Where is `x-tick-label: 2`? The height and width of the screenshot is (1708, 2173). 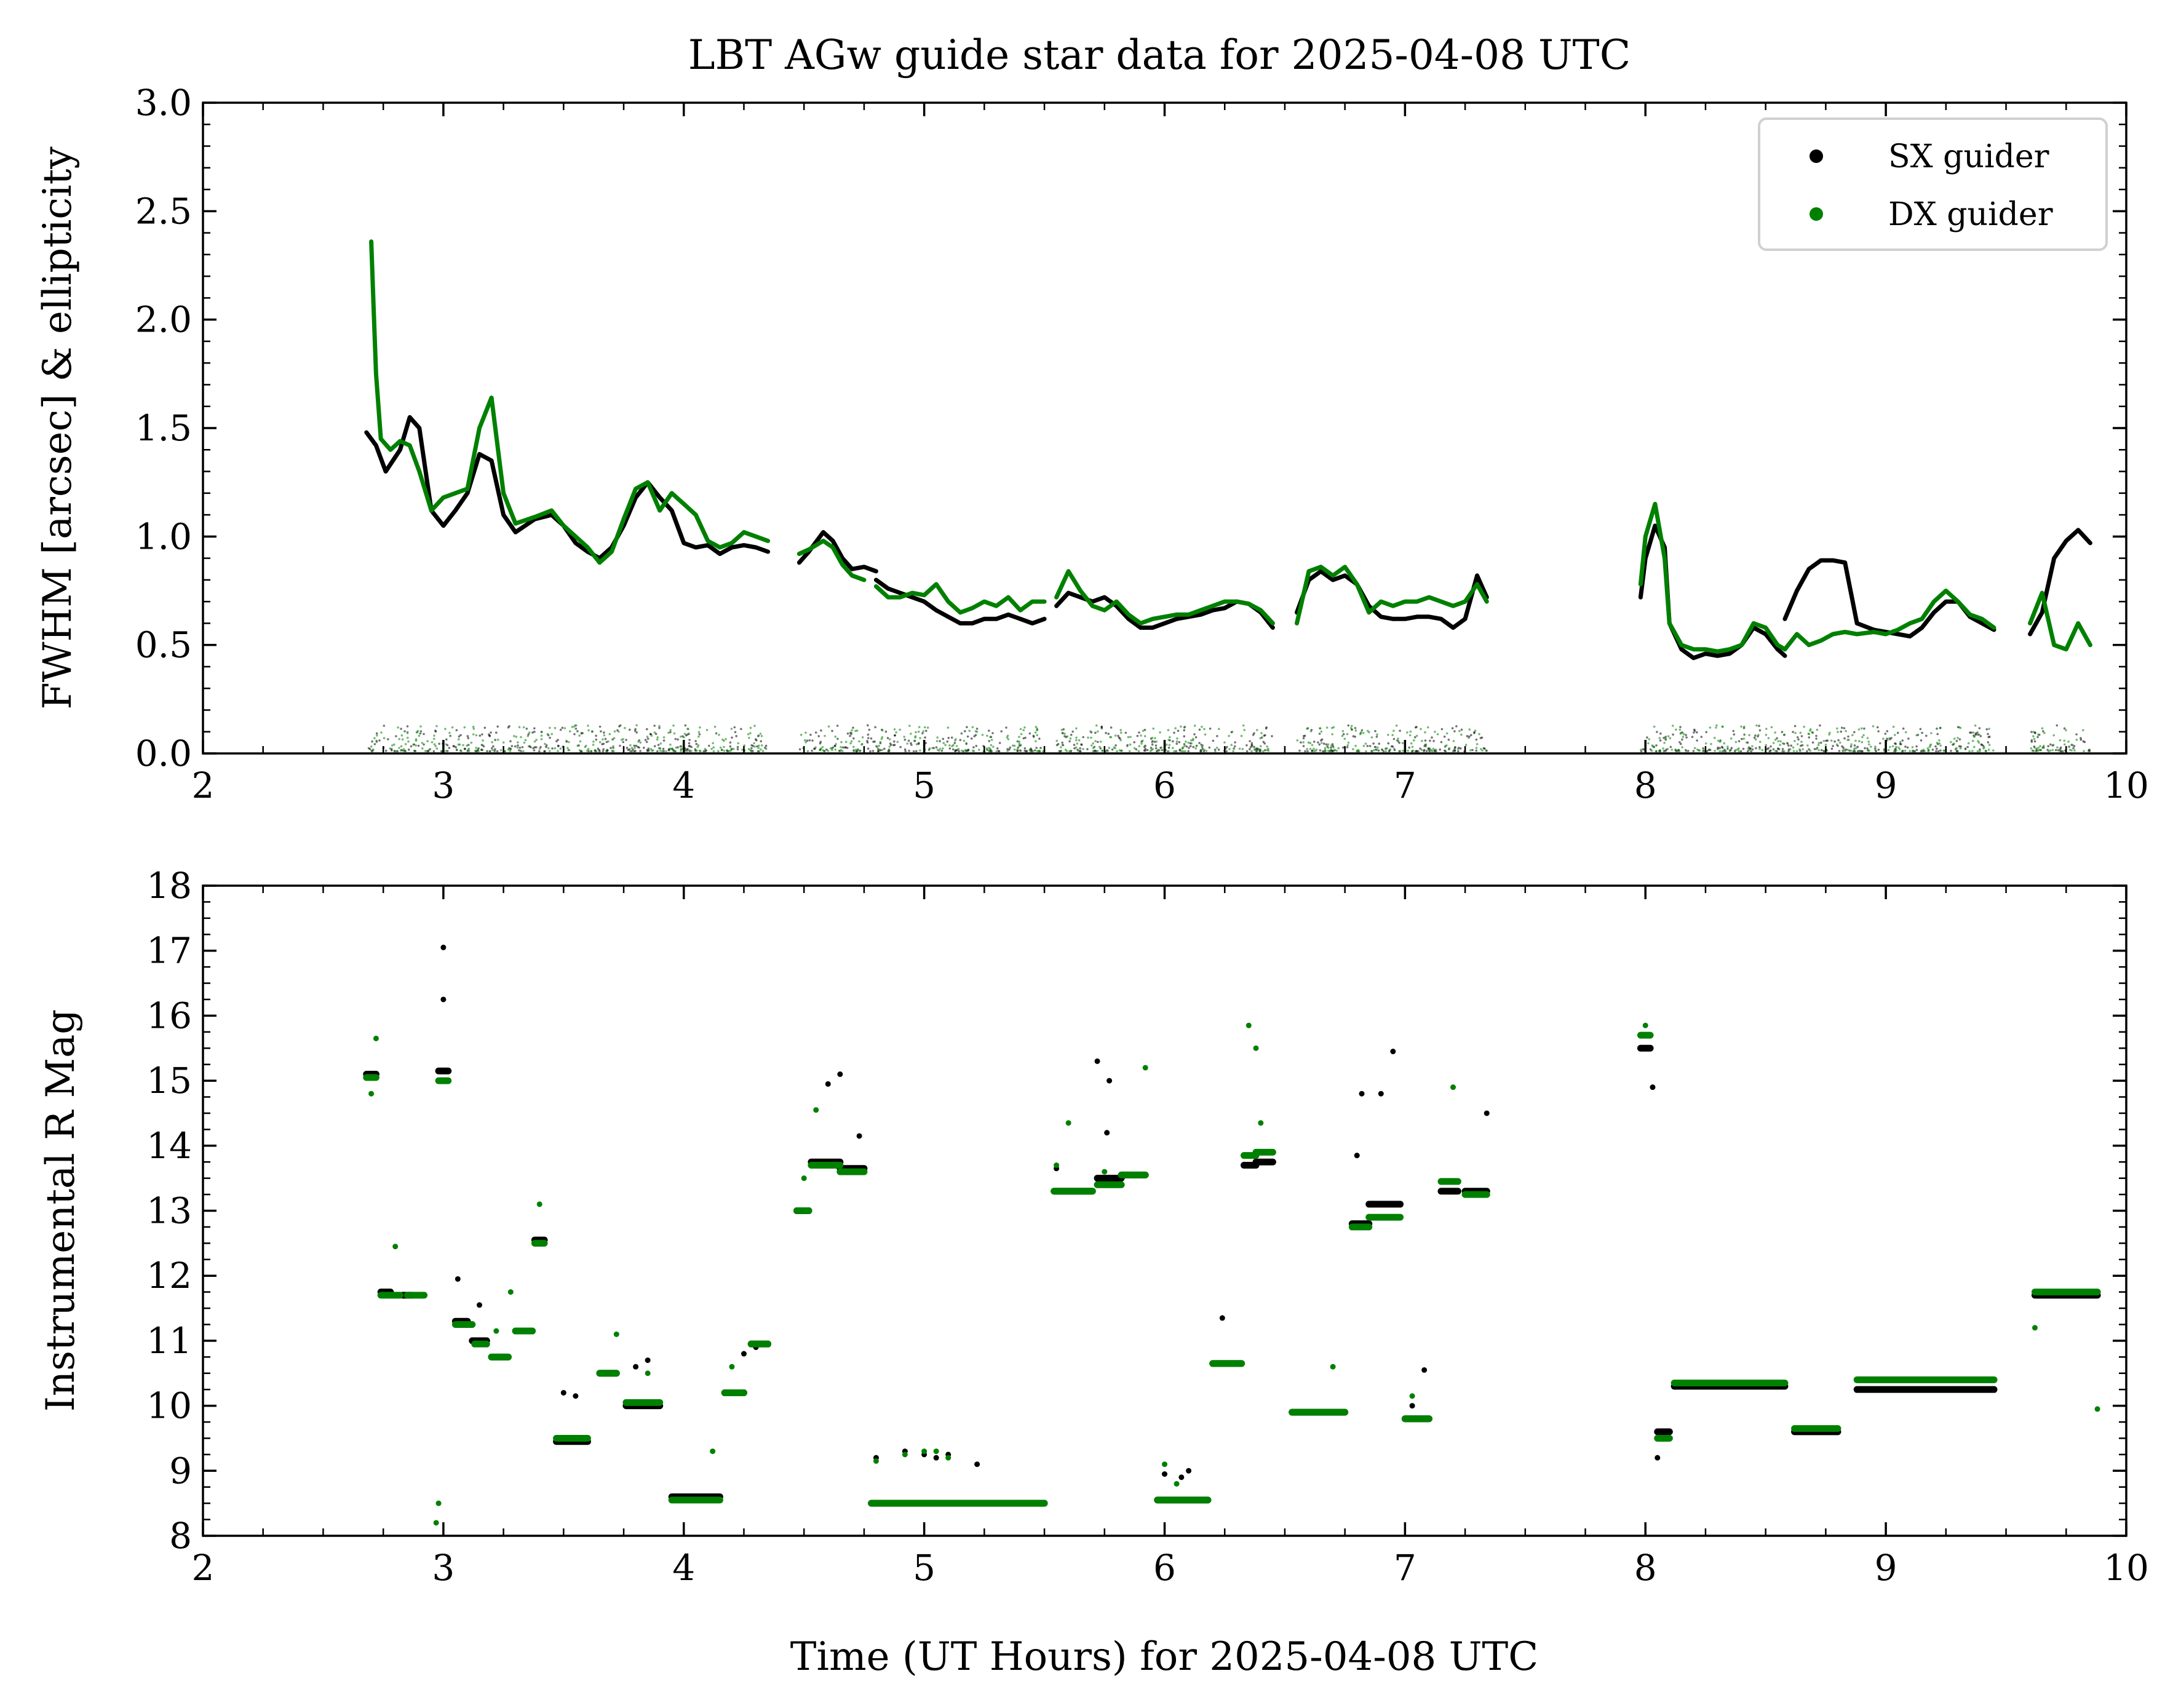
x-tick-label: 2 is located at coordinates (203, 786).